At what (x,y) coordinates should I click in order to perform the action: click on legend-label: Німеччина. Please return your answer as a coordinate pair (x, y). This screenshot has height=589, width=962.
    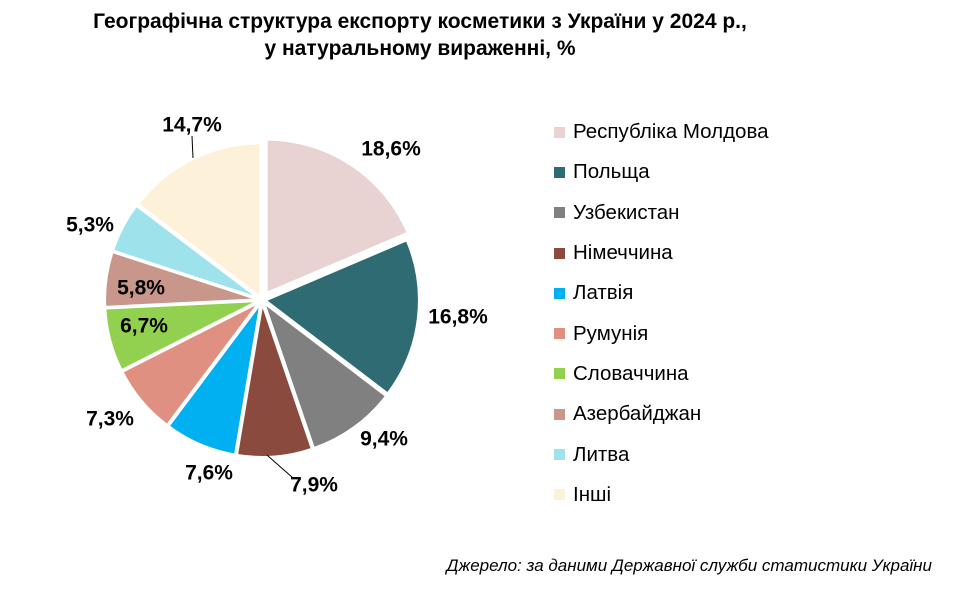
    Looking at the image, I should click on (623, 253).